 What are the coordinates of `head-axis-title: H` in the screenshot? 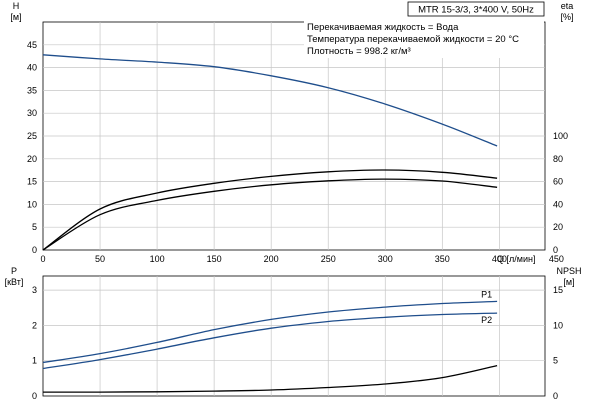 It's located at (16, 6).